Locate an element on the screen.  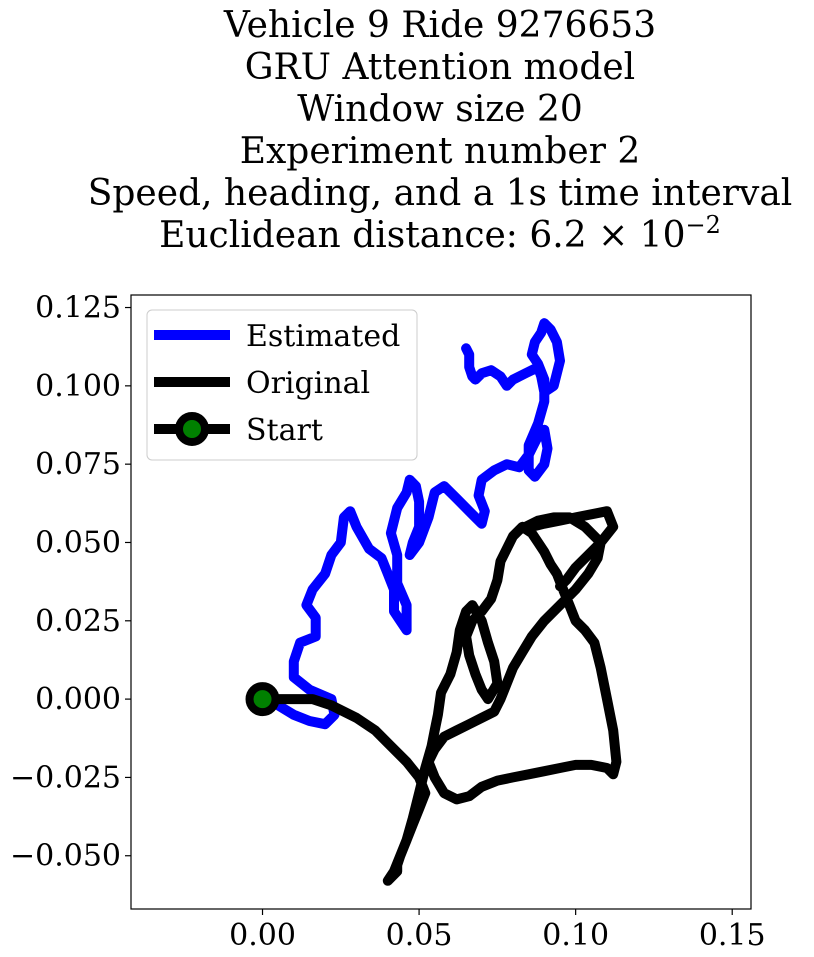
legend-label-start: Start is located at coordinates (284, 430).